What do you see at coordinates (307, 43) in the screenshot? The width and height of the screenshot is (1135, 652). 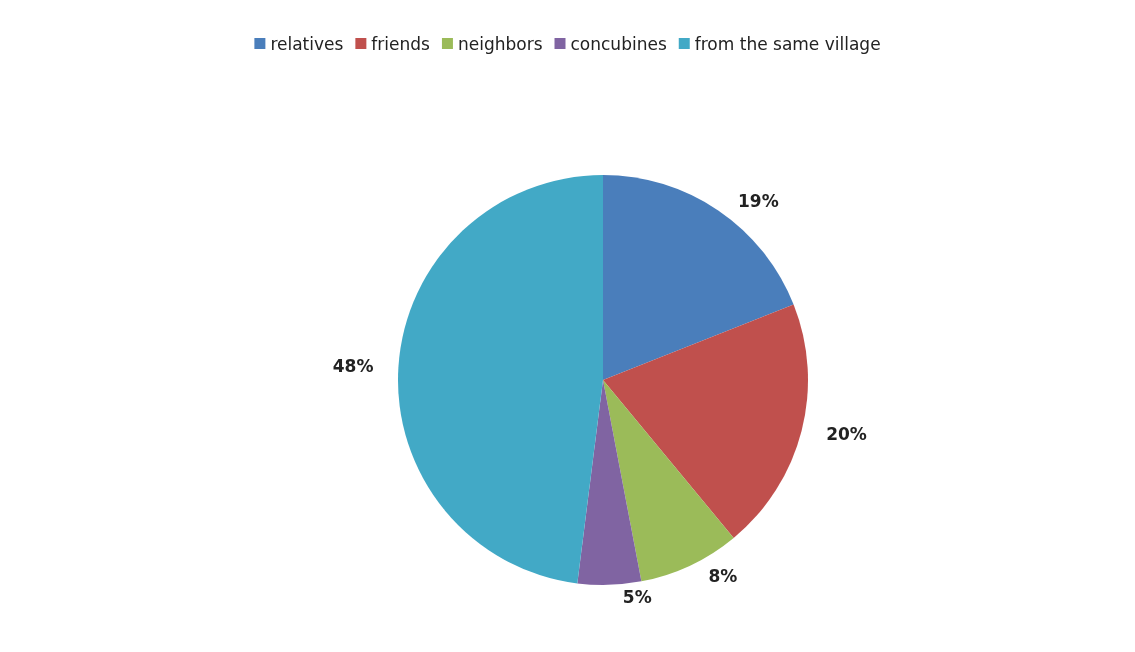 I see `legend-label: relatives` at bounding box center [307, 43].